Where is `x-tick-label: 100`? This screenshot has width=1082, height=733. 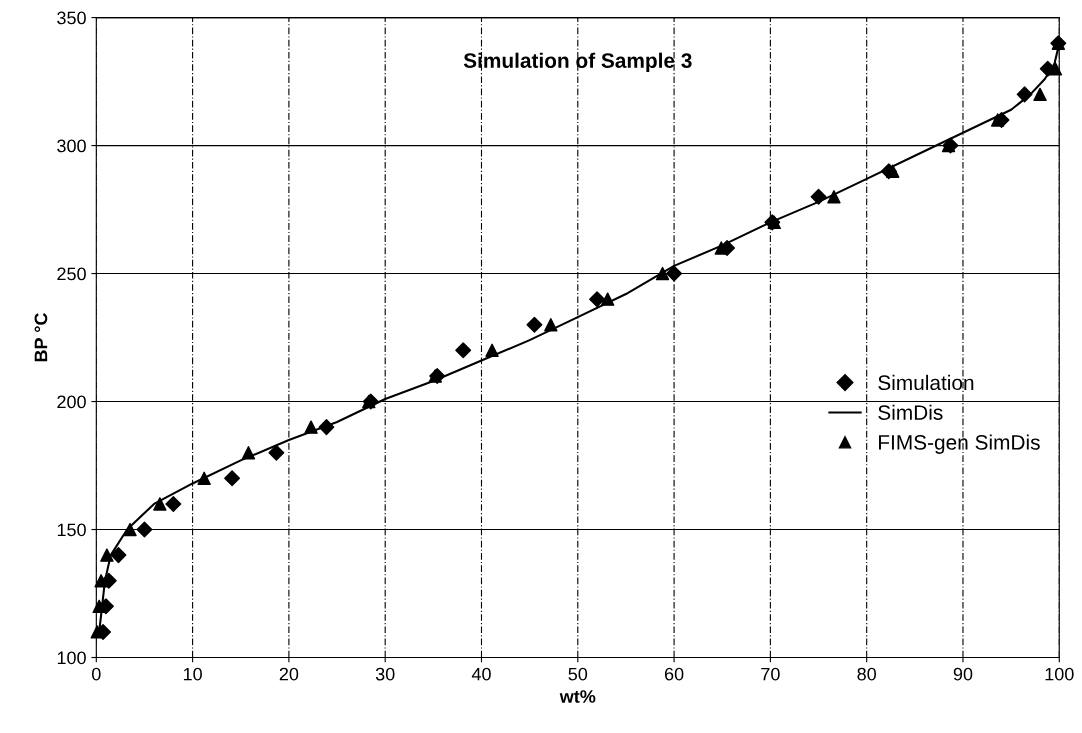 x-tick-label: 100 is located at coordinates (1059, 674).